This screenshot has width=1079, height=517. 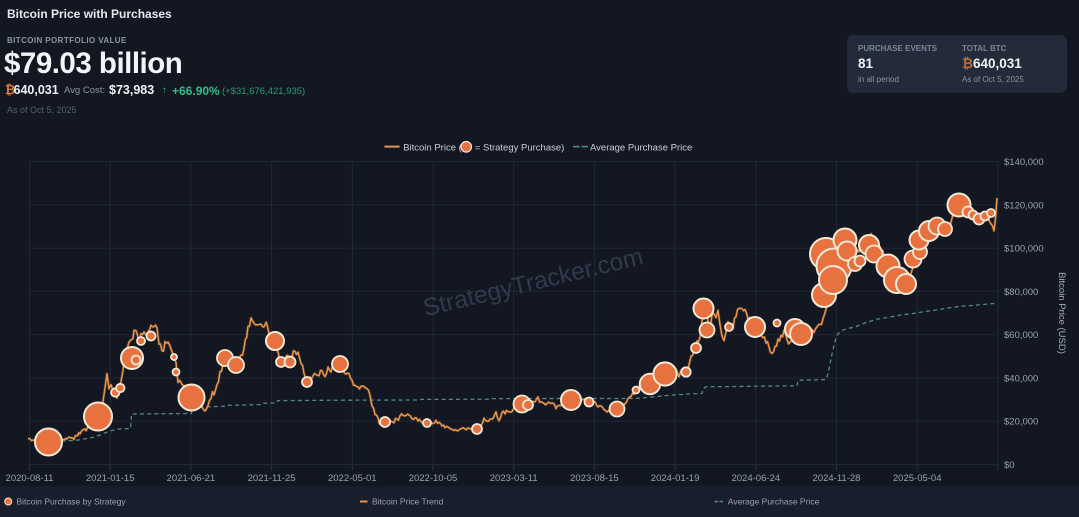 I want to click on svg-text: 2024-11-28, so click(x=837, y=478).